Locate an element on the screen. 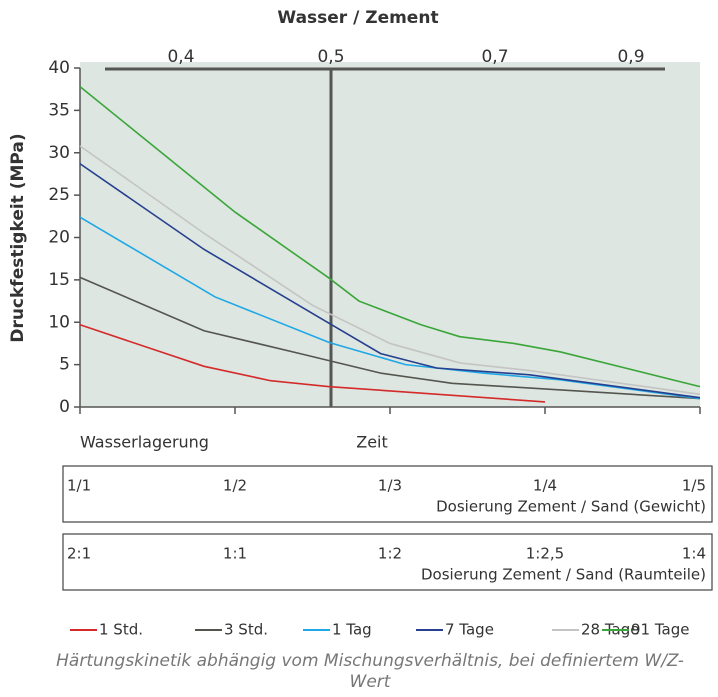 Image resolution: width=718 pixels, height=697 pixels. legend-label: 91 Tage is located at coordinates (660, 630).